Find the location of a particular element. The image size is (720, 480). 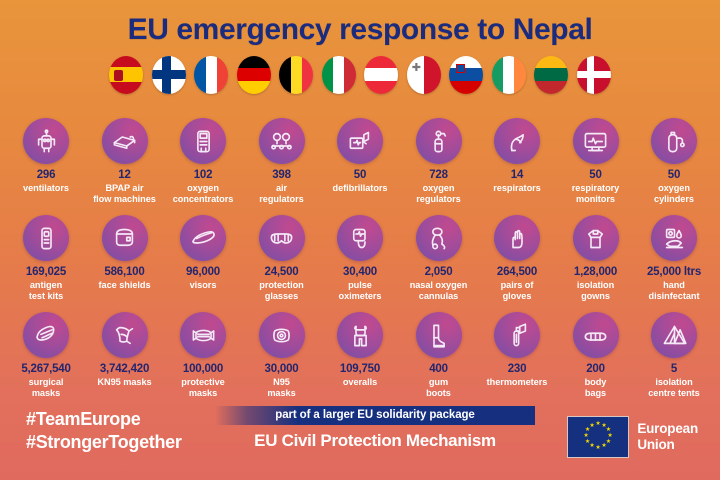

stat-number: 30,000 is located at coordinates (281, 369).